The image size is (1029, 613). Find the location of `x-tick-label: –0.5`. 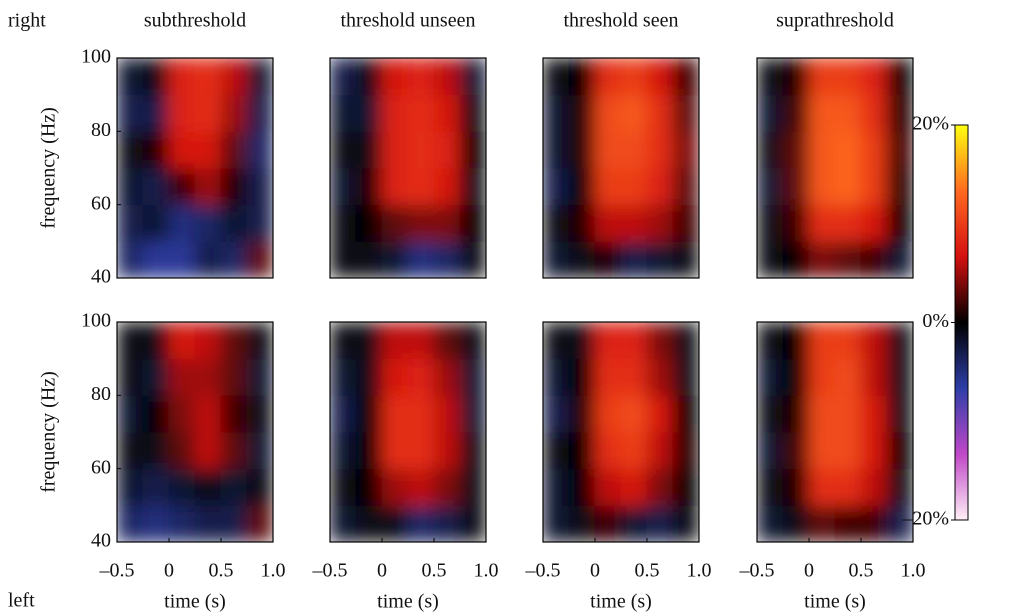

x-tick-label: –0.5 is located at coordinates (330, 571).